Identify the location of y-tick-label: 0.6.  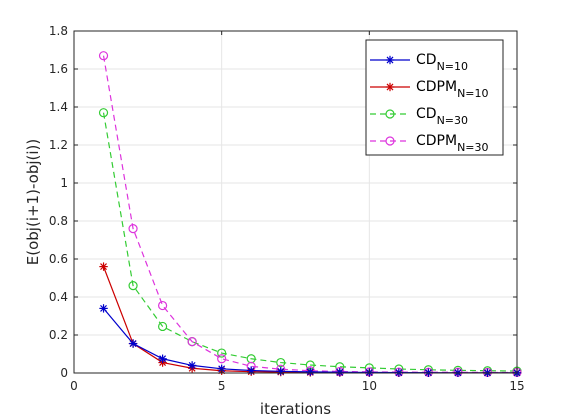
(58, 259).